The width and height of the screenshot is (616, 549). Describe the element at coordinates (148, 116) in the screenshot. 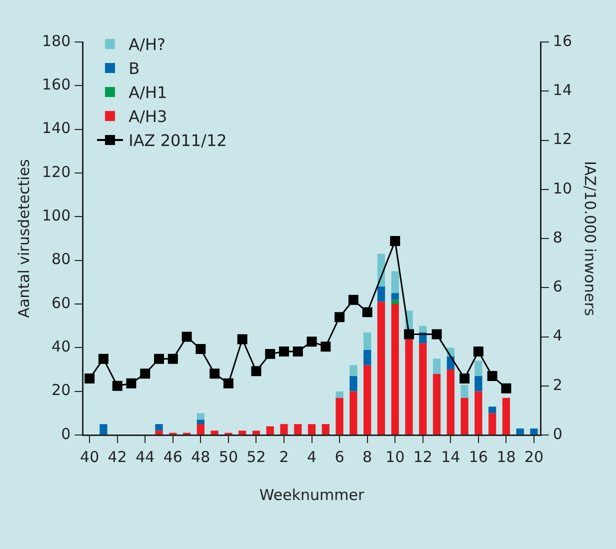

I see `legend-label: A/H3` at that location.